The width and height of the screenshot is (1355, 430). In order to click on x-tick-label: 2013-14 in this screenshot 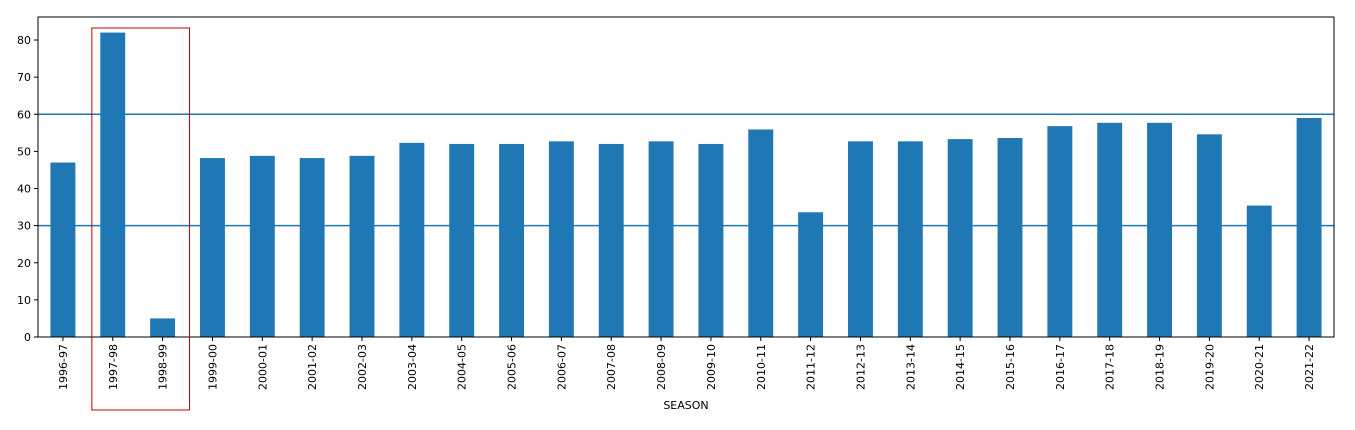, I will do `click(910, 367)`.